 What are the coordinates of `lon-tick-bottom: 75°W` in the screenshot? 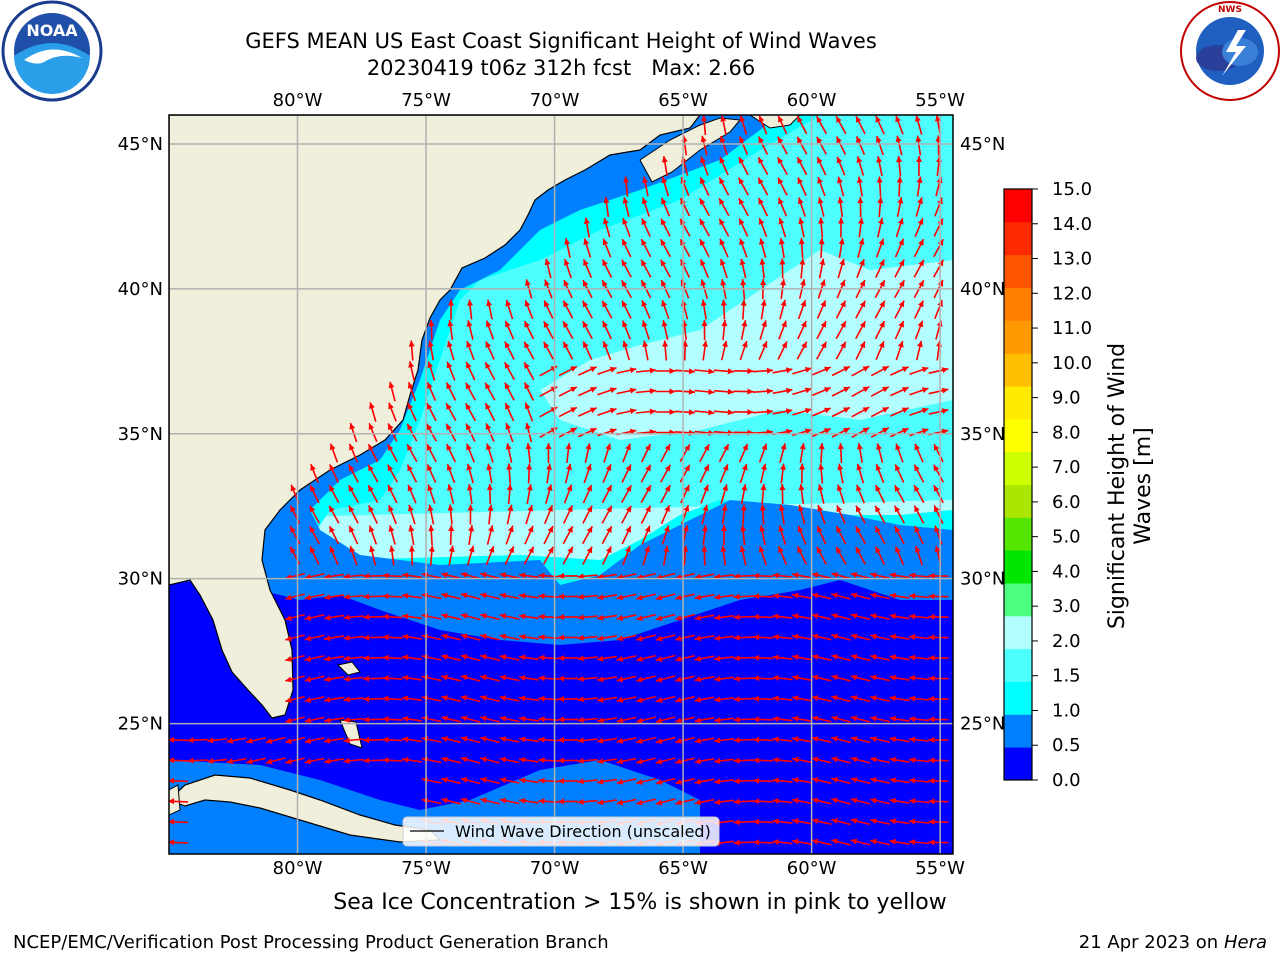 It's located at (426, 868).